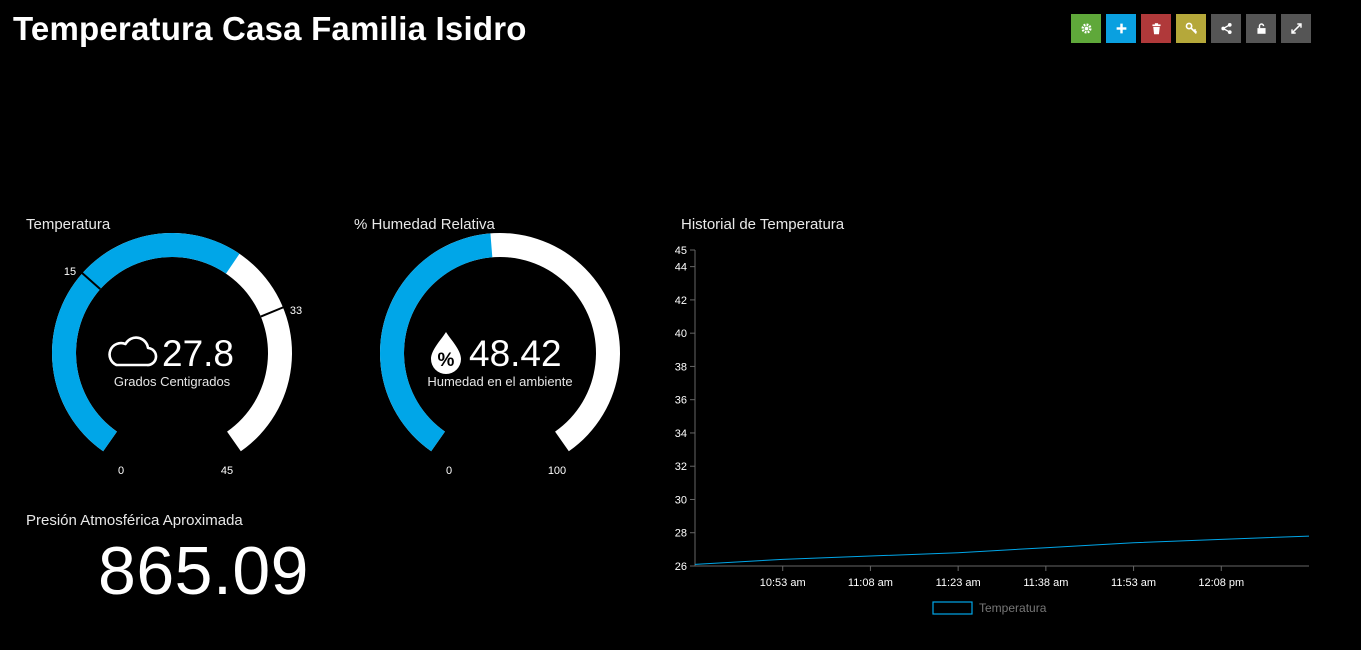 This screenshot has width=1361, height=650. What do you see at coordinates (681, 334) in the screenshot?
I see `y-tick-label: 40` at bounding box center [681, 334].